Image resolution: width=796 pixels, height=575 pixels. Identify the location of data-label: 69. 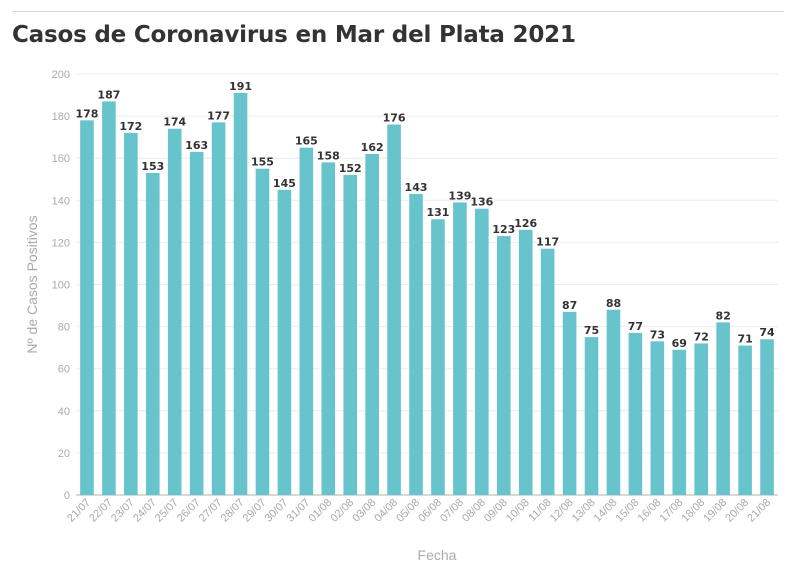
(679, 343).